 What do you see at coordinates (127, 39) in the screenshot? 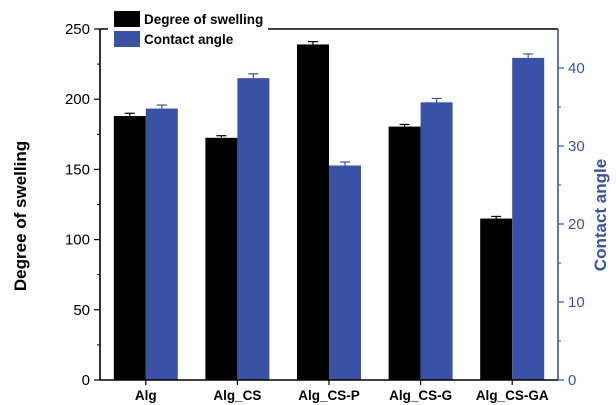
I see `legend-swatch-contact-angle` at bounding box center [127, 39].